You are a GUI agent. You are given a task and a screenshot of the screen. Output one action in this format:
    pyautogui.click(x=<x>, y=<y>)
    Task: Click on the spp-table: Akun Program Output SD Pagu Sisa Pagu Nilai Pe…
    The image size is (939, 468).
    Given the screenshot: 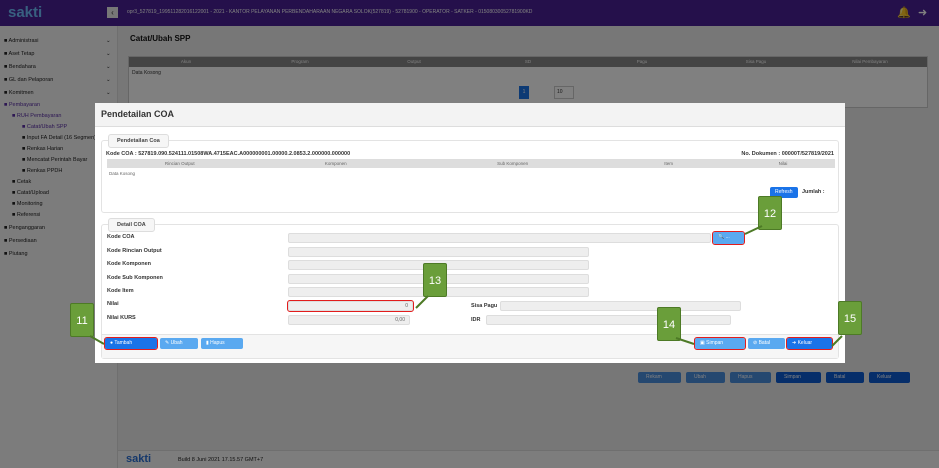 What is the action you would take?
    pyautogui.click(x=528, y=82)
    